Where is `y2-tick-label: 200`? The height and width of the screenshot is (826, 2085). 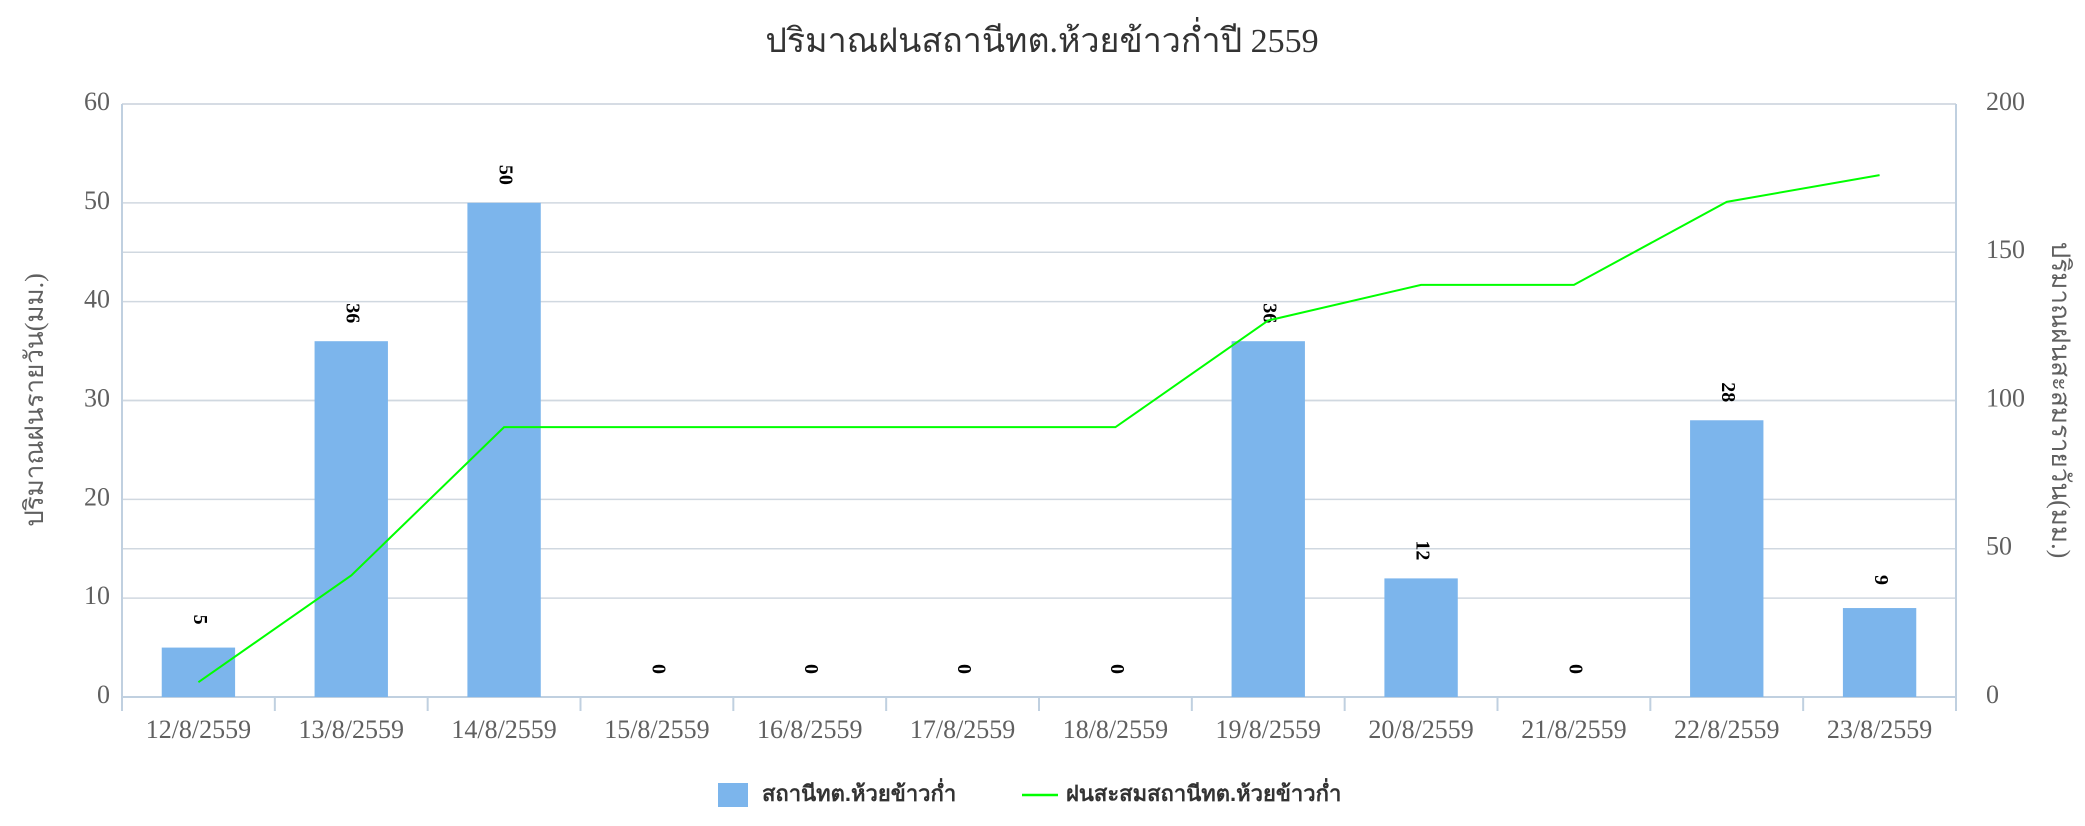 y2-tick-label: 200 is located at coordinates (2005, 101).